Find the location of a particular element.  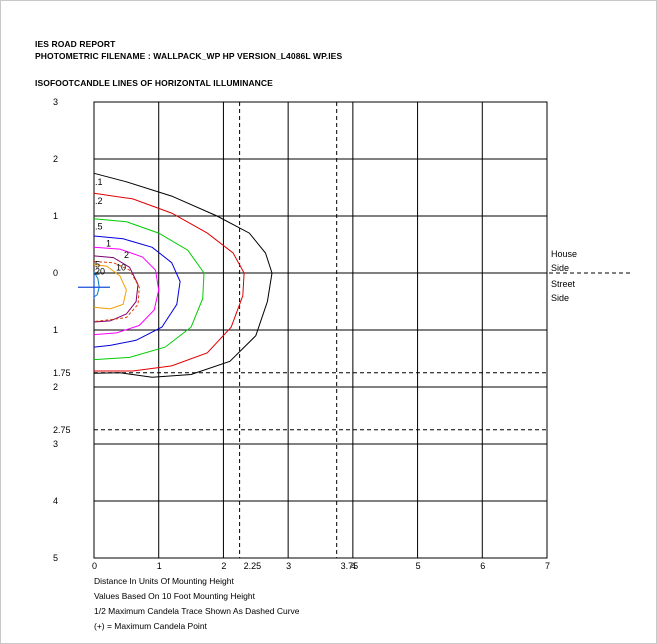

x-tick-label: 7 is located at coordinates (547, 566).